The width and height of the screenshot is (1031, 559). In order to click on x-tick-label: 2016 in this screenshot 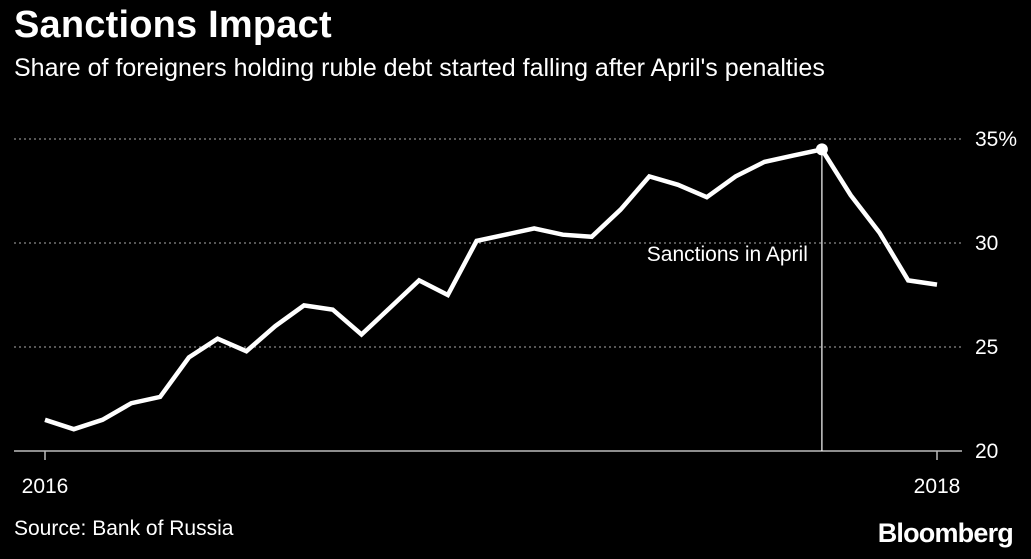, I will do `click(45, 486)`.